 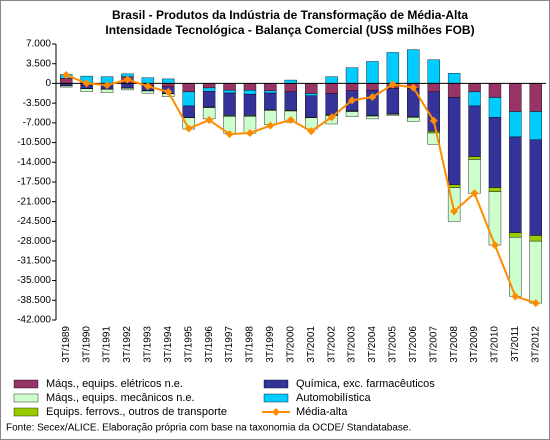 I want to click on x-tick-label: 3T/2009, so click(x=474, y=344).